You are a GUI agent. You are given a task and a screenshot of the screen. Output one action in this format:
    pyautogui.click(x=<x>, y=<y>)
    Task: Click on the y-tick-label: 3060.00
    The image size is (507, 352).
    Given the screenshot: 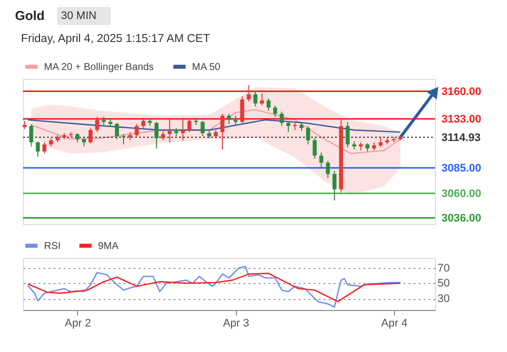 What is the action you would take?
    pyautogui.click(x=462, y=194)
    